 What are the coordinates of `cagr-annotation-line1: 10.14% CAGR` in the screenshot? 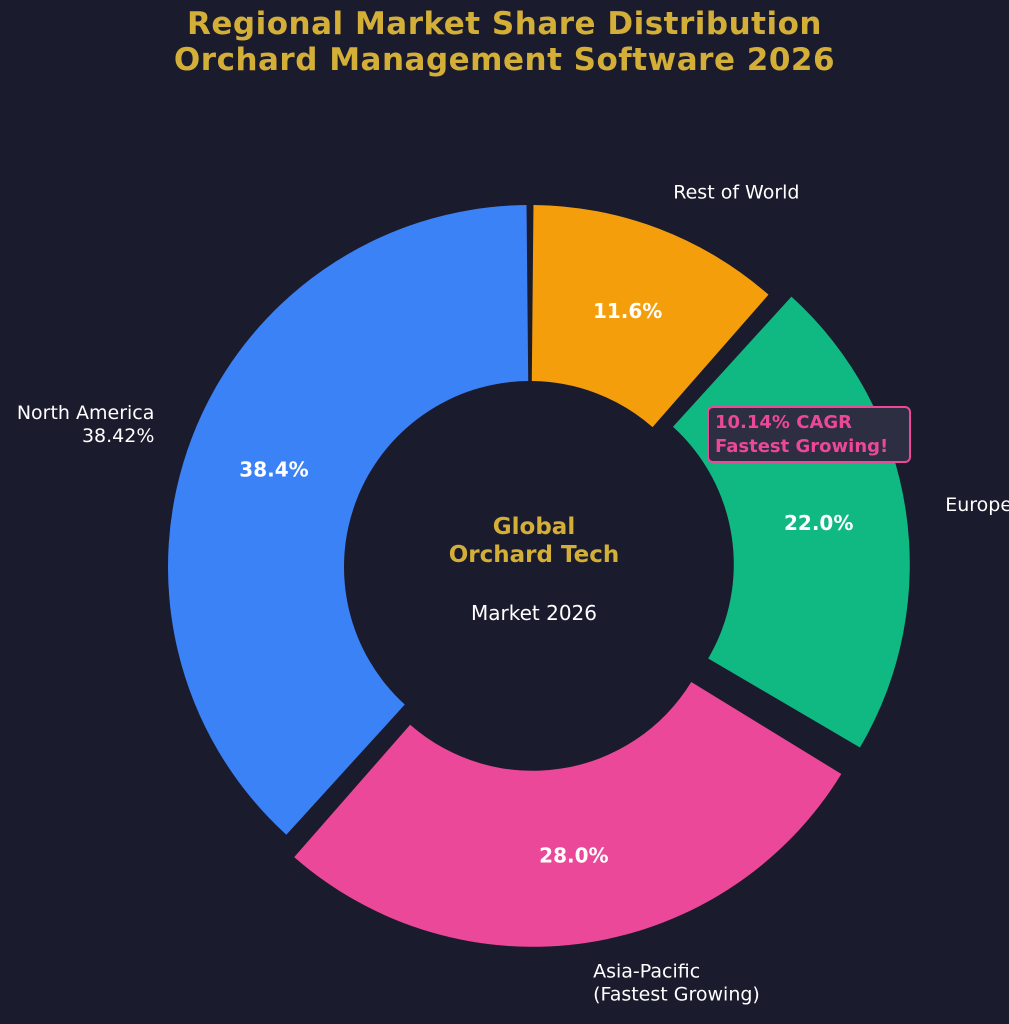 It's located at (783, 422).